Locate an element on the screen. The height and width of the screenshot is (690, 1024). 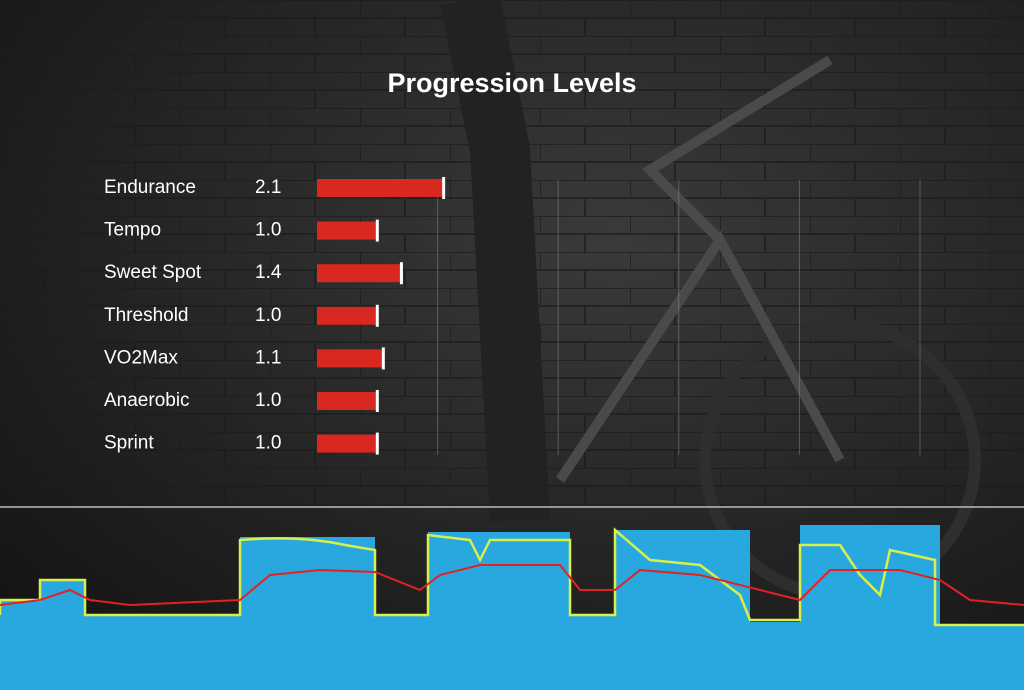
category-label: Sprint is located at coordinates (129, 443).